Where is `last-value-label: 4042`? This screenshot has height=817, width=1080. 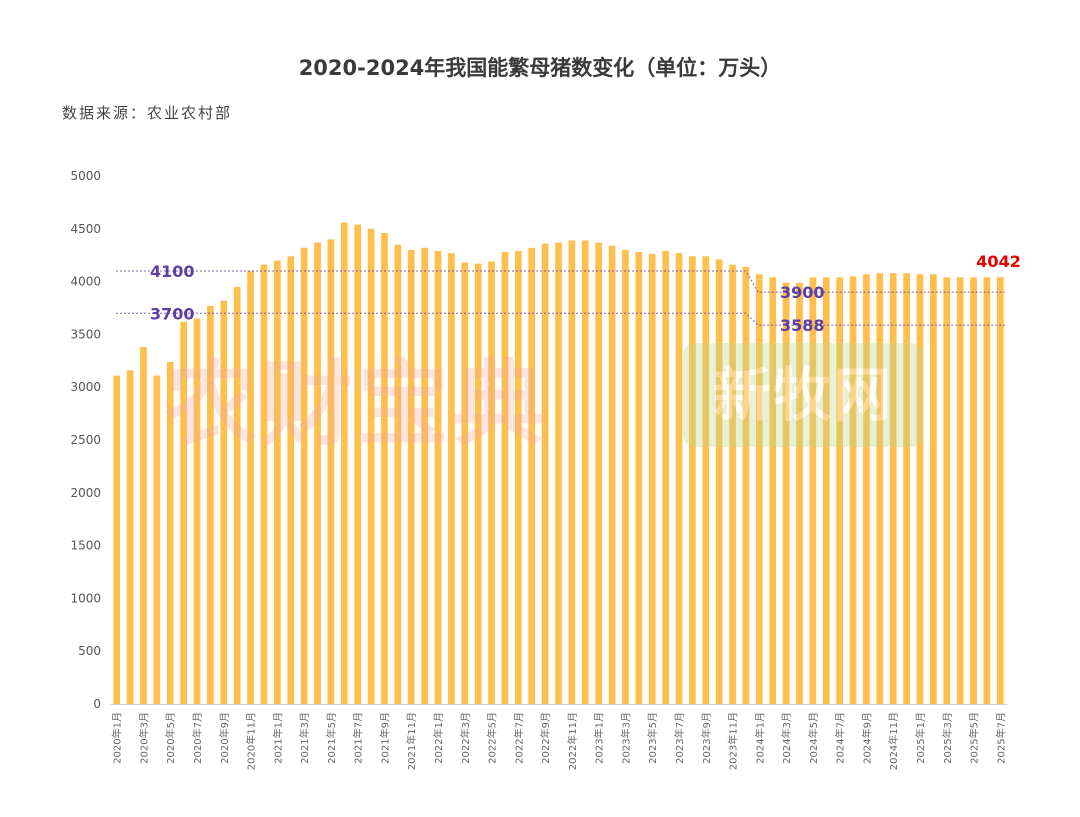 last-value-label: 4042 is located at coordinates (998, 261).